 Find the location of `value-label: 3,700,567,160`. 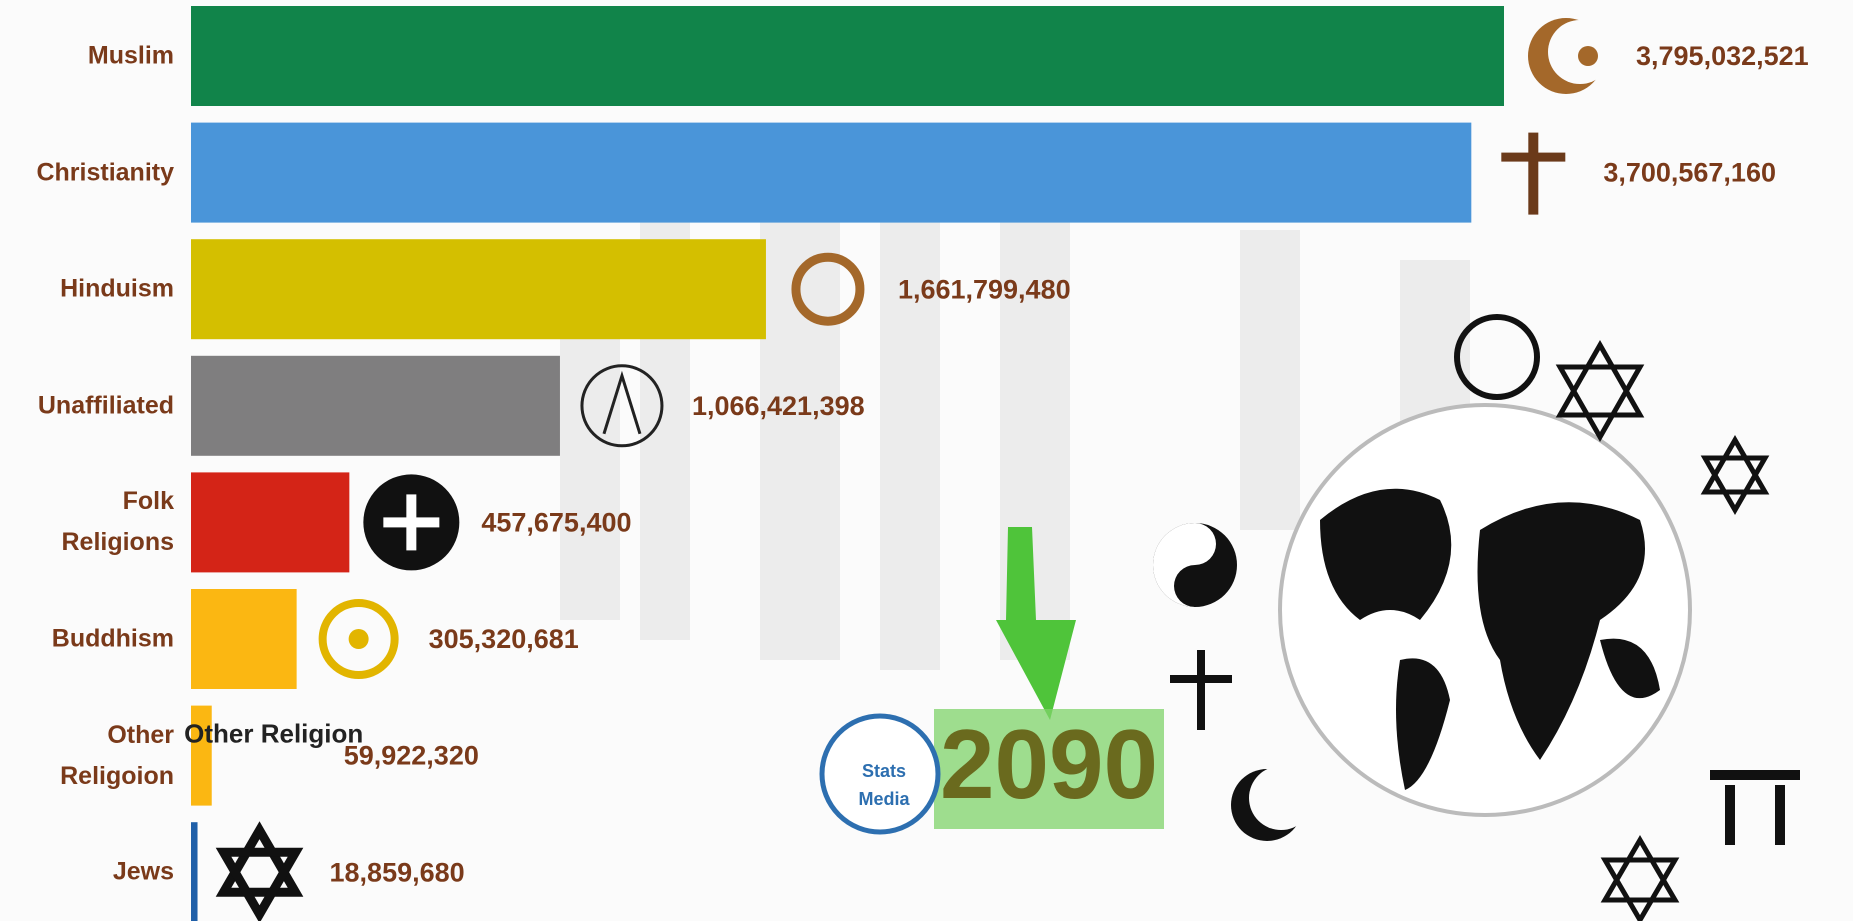

value-label: 3,700,567,160 is located at coordinates (1689, 173).